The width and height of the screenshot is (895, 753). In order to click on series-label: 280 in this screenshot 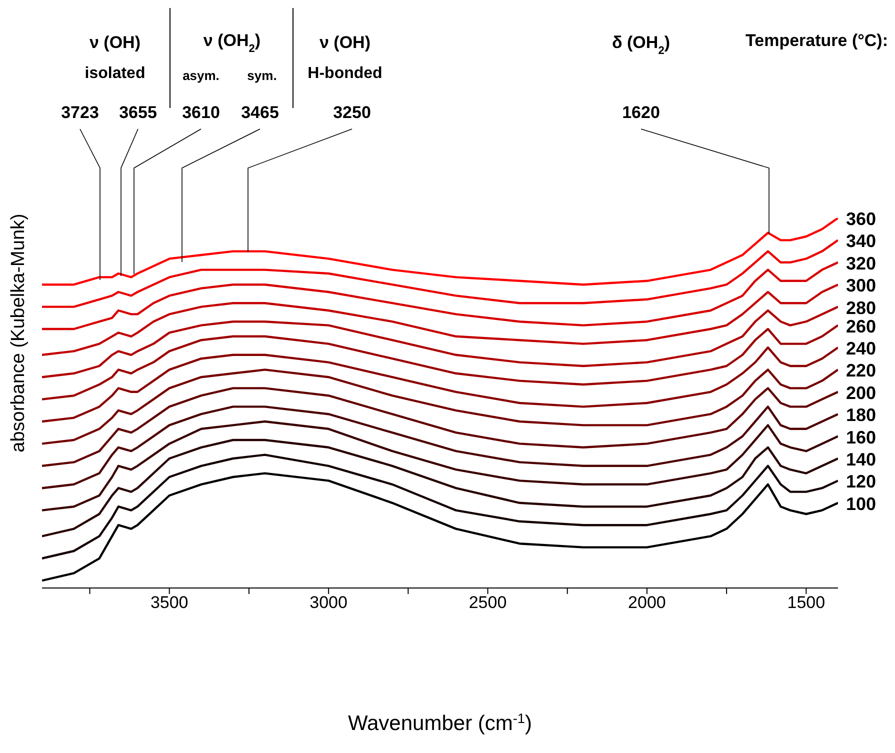, I will do `click(861, 308)`.